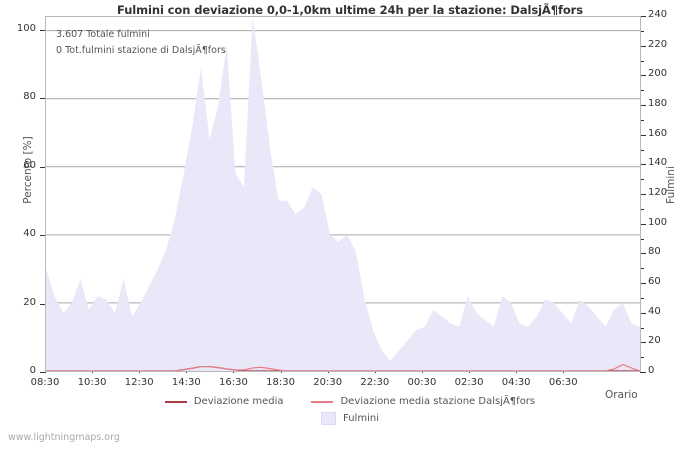  Describe the element at coordinates (658, 192) in the screenshot. I see `y-tick-label-right: 120` at that location.